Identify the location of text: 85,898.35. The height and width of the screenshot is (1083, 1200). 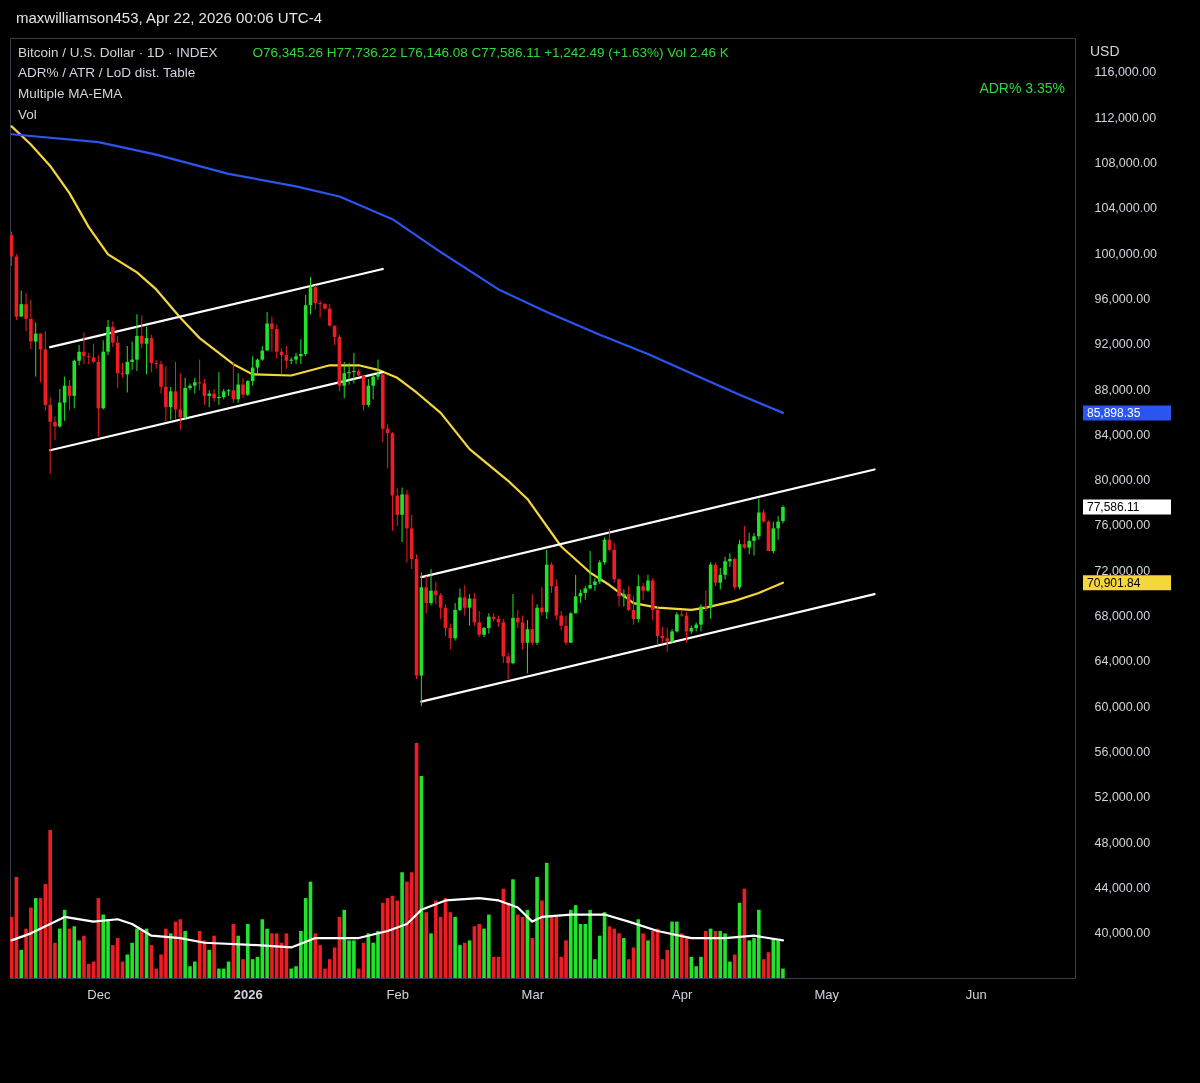
(1114, 412).